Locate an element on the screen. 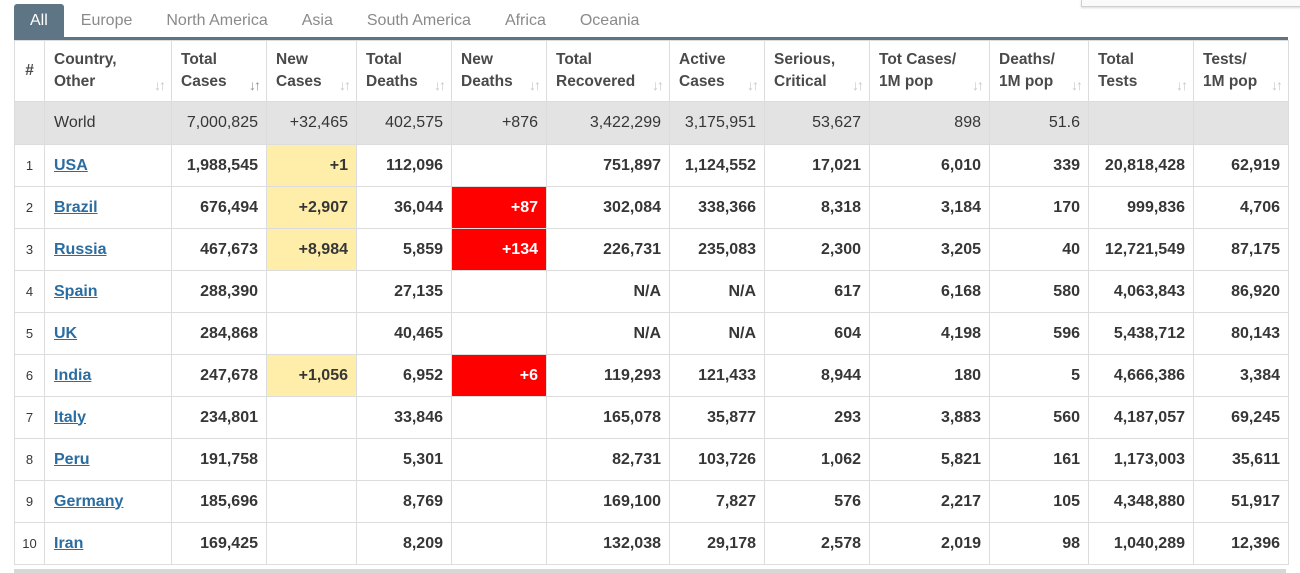 This screenshot has width=1300, height=573. cell-new-deaths: +6 is located at coordinates (499, 375).